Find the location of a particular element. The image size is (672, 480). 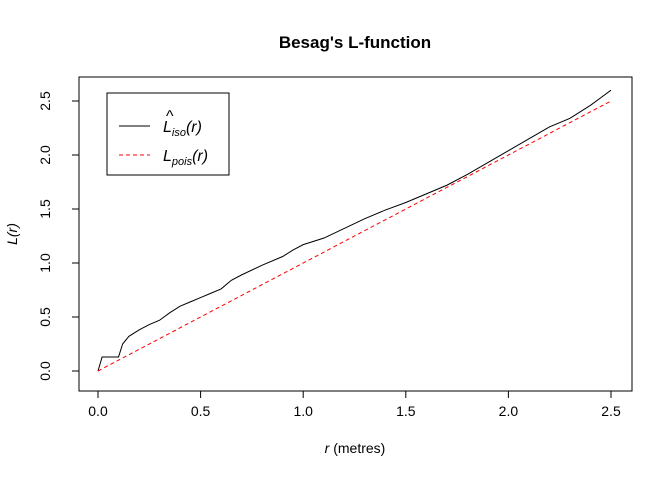

legend-hat: ^ is located at coordinates (170, 116).